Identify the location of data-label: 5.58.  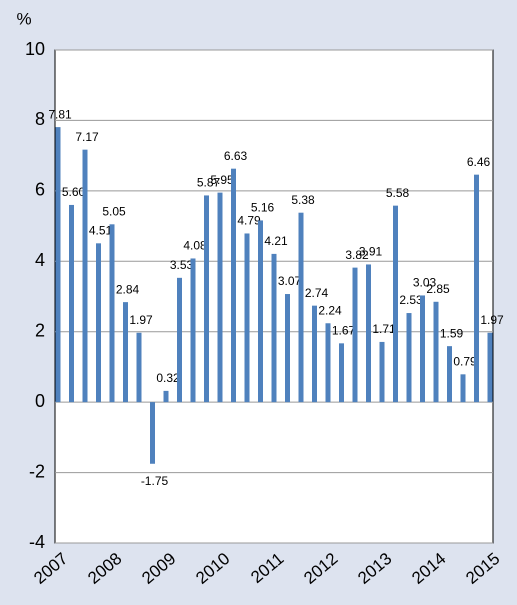
(398, 193).